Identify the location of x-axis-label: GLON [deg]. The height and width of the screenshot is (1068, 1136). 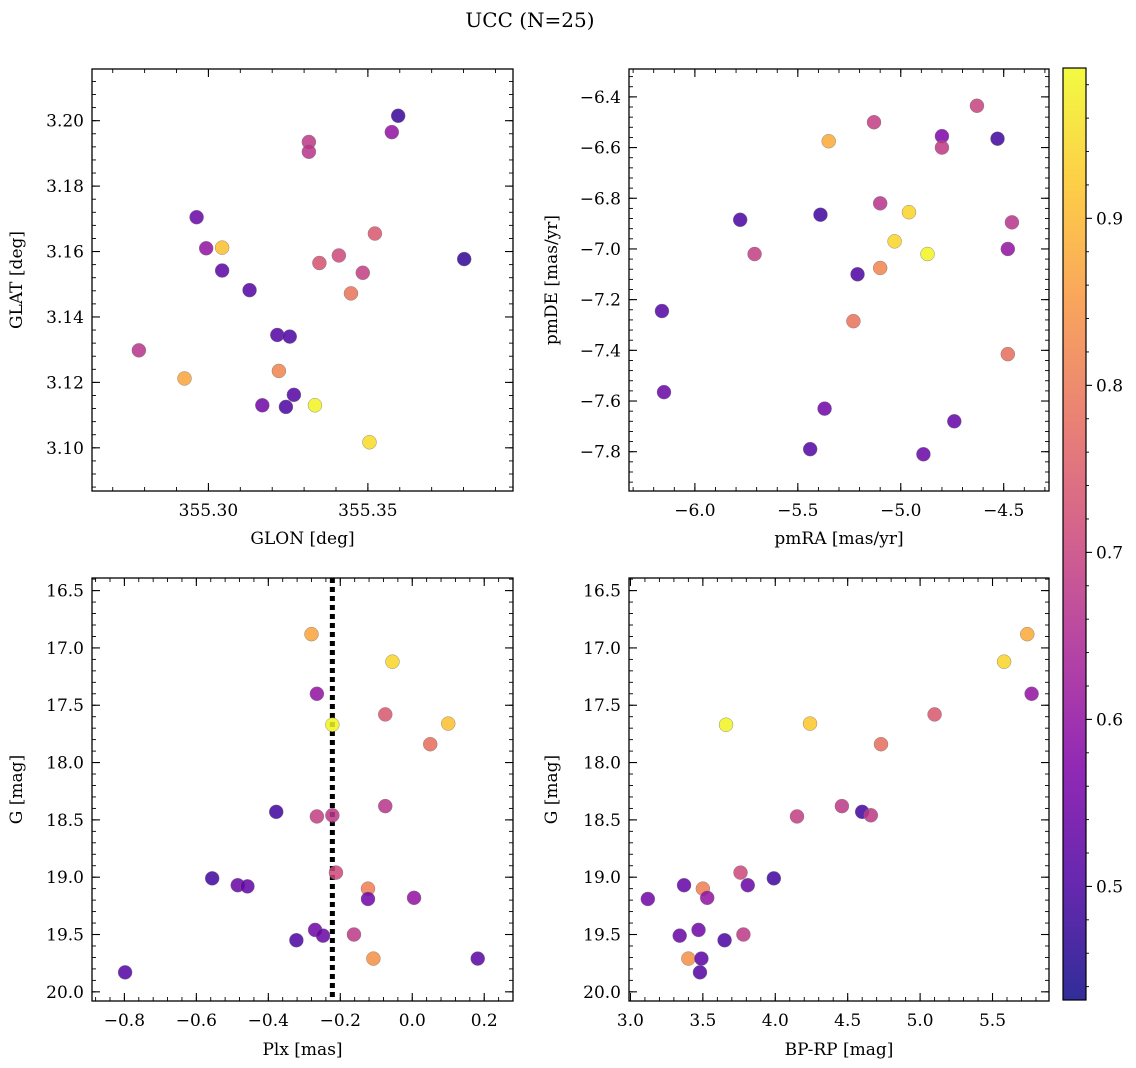
(302, 539).